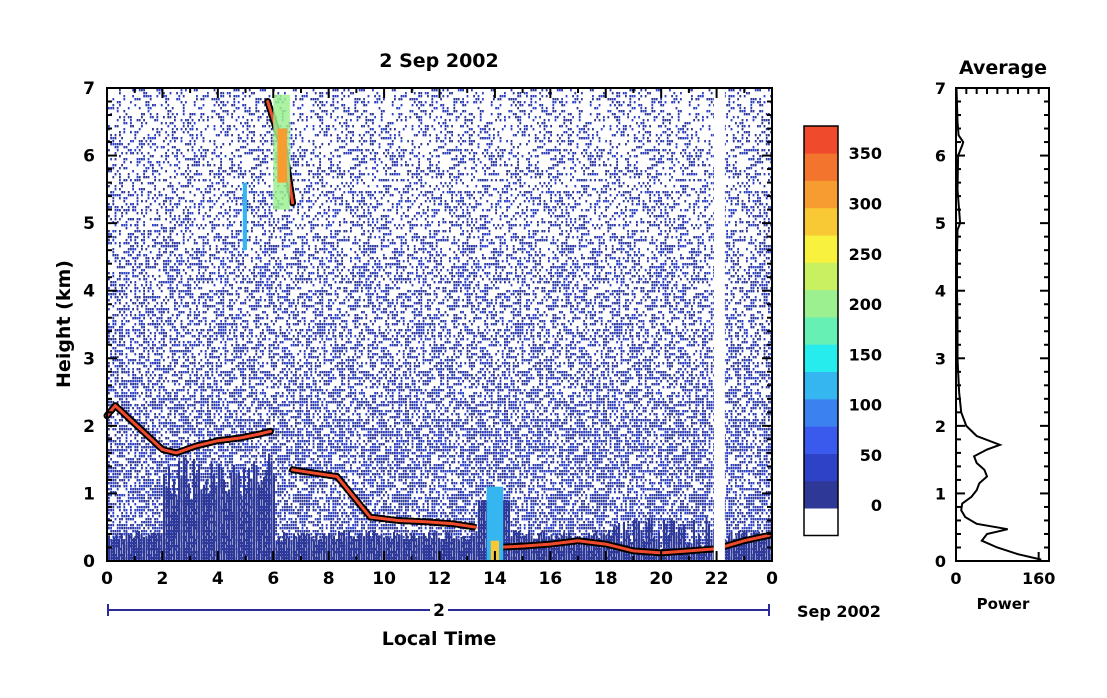  I want to click on avg-y-tick-label: 1, so click(940, 493).